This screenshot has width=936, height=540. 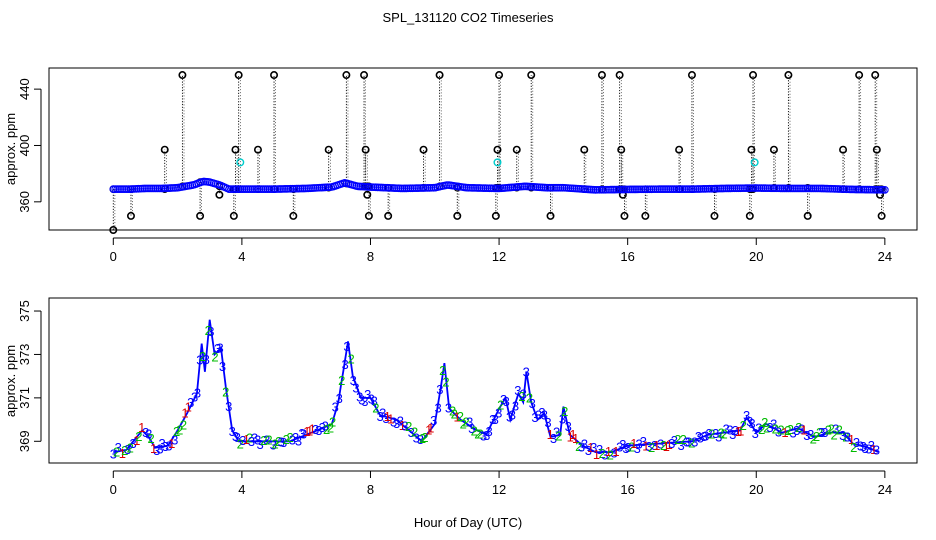 What do you see at coordinates (885, 190) in the screenshot?
I see `raw-data-point` at bounding box center [885, 190].